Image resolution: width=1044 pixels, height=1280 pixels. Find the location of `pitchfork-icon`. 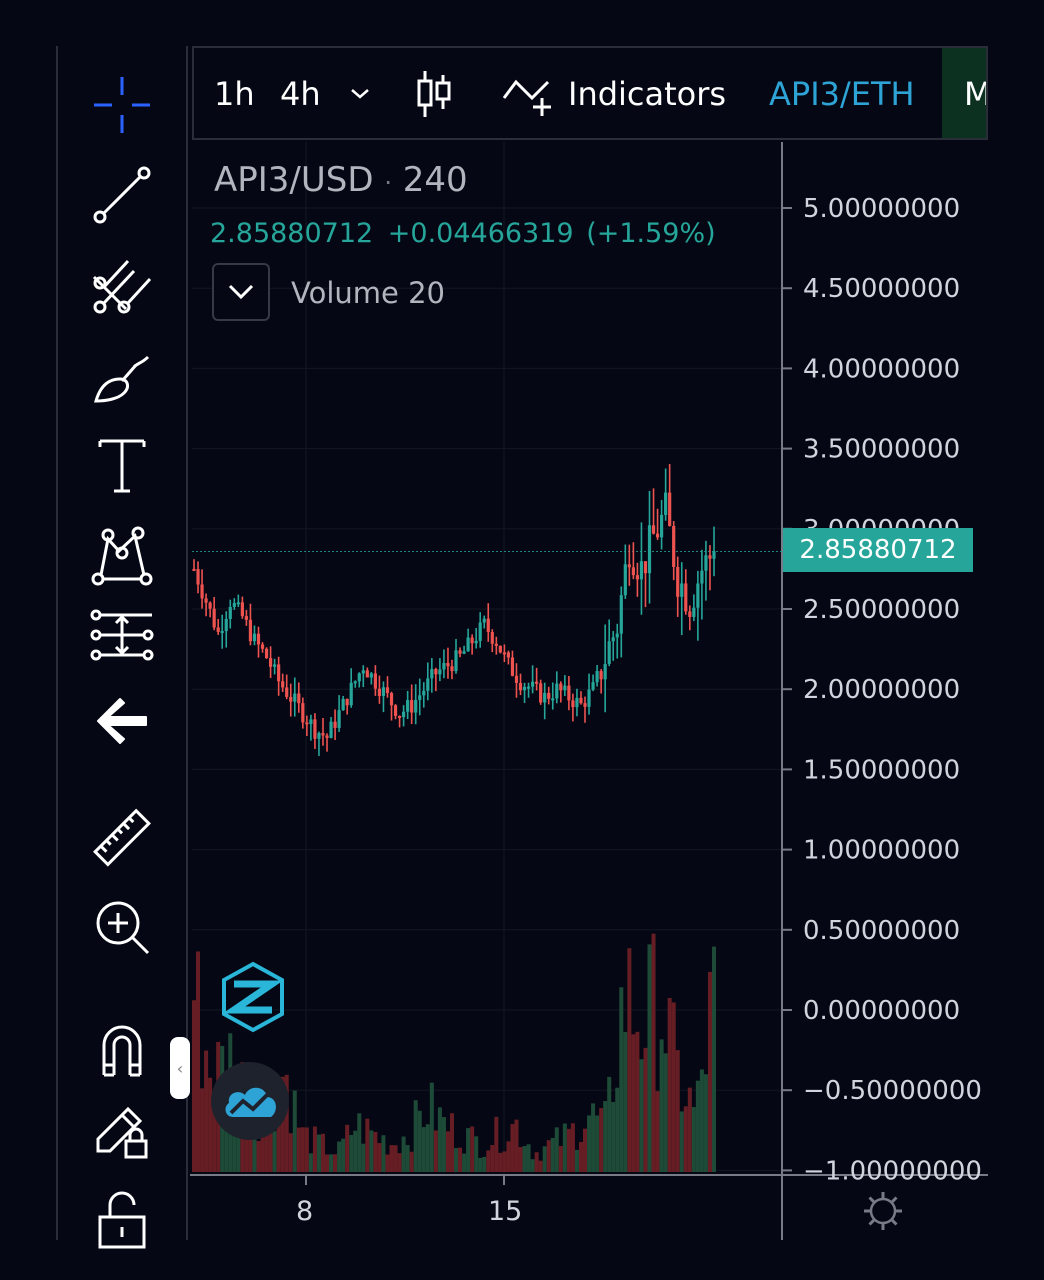

pitchfork-icon is located at coordinates (122, 285).